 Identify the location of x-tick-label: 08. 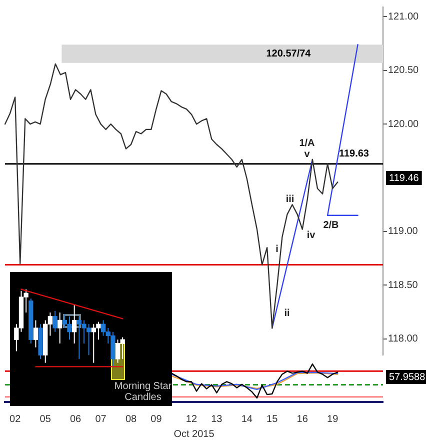
(131, 419).